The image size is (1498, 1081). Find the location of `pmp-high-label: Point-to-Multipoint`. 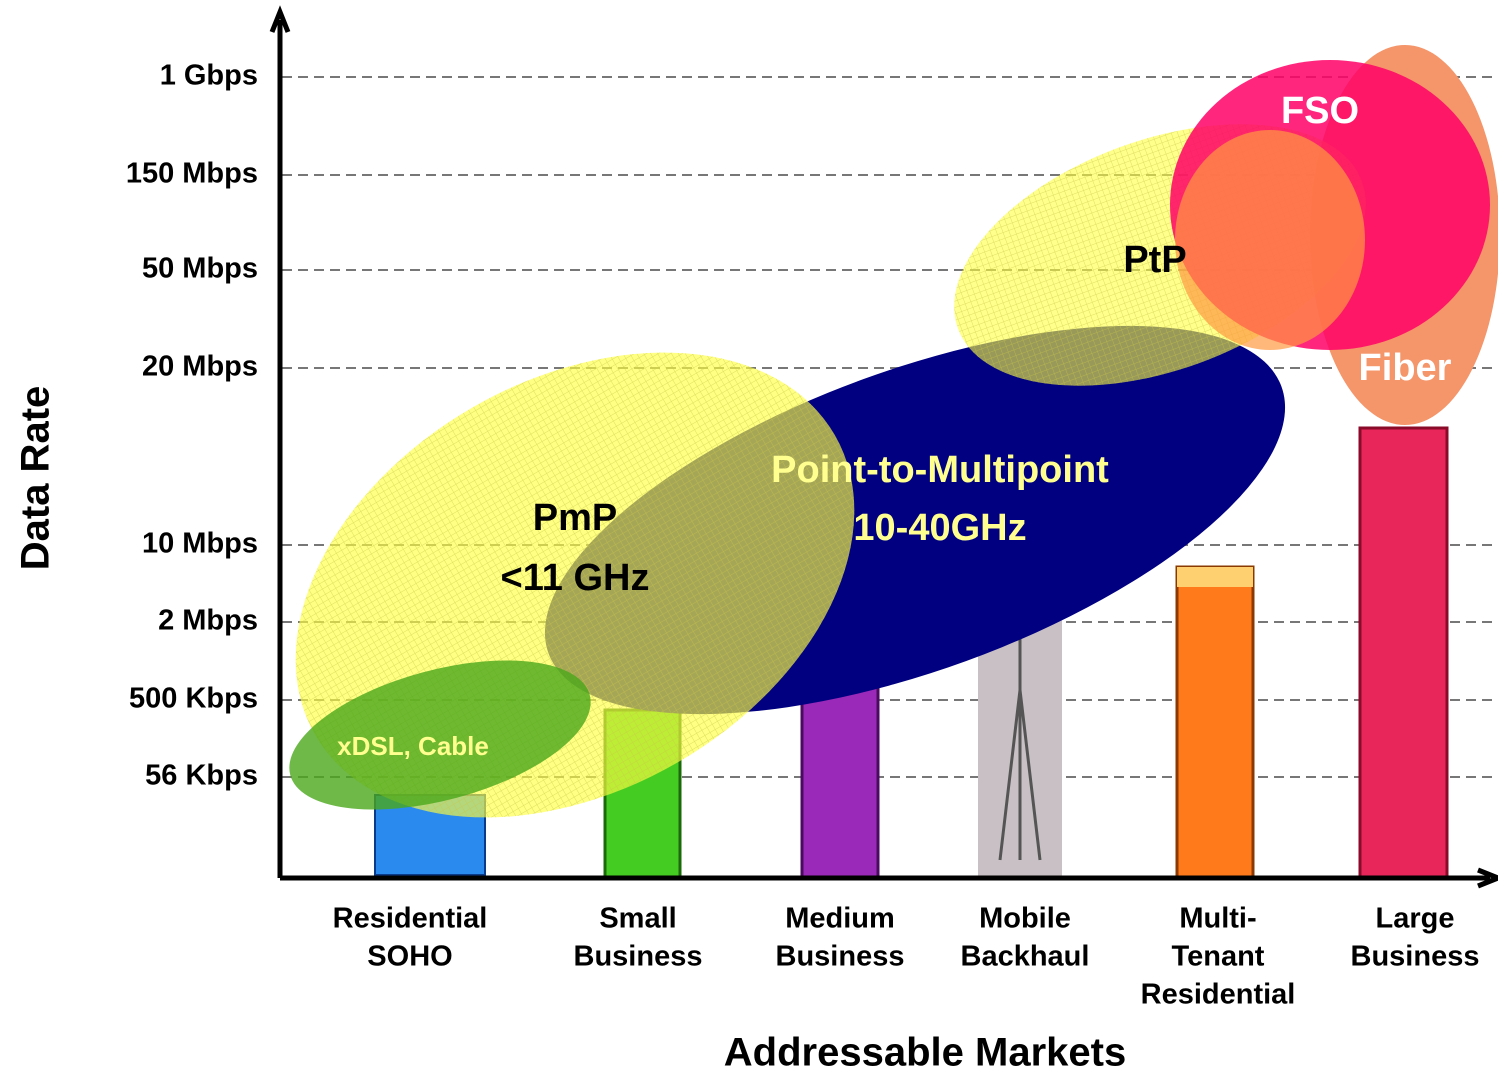

pmp-high-label: Point-to-Multipoint is located at coordinates (940, 470).